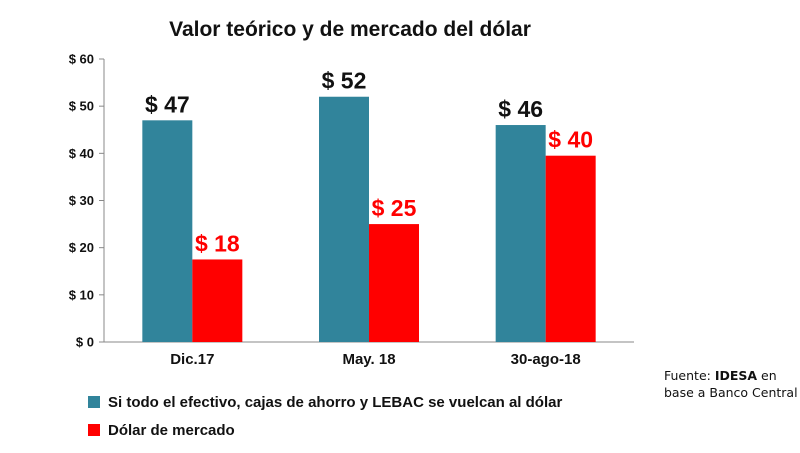  I want to click on x-tick-label: 30-ago-18, so click(546, 359).